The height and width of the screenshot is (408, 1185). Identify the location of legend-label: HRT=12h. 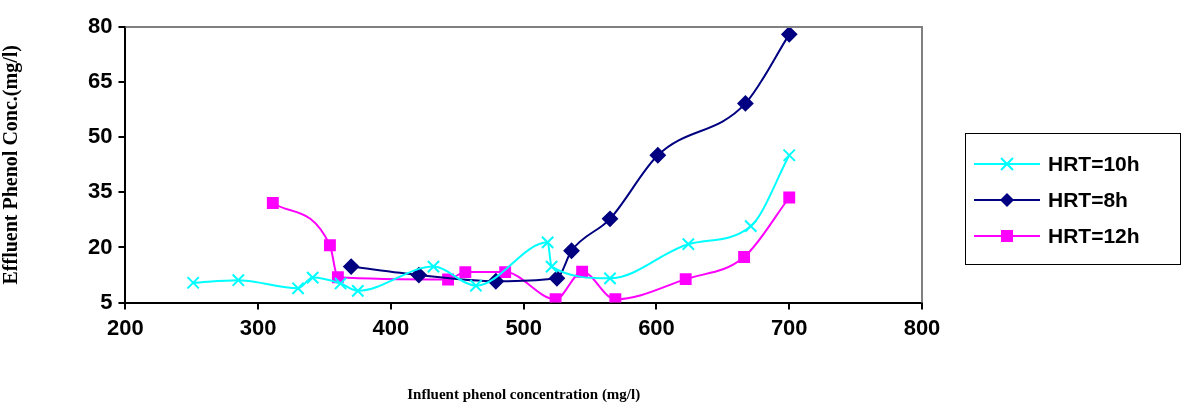
(1094, 236).